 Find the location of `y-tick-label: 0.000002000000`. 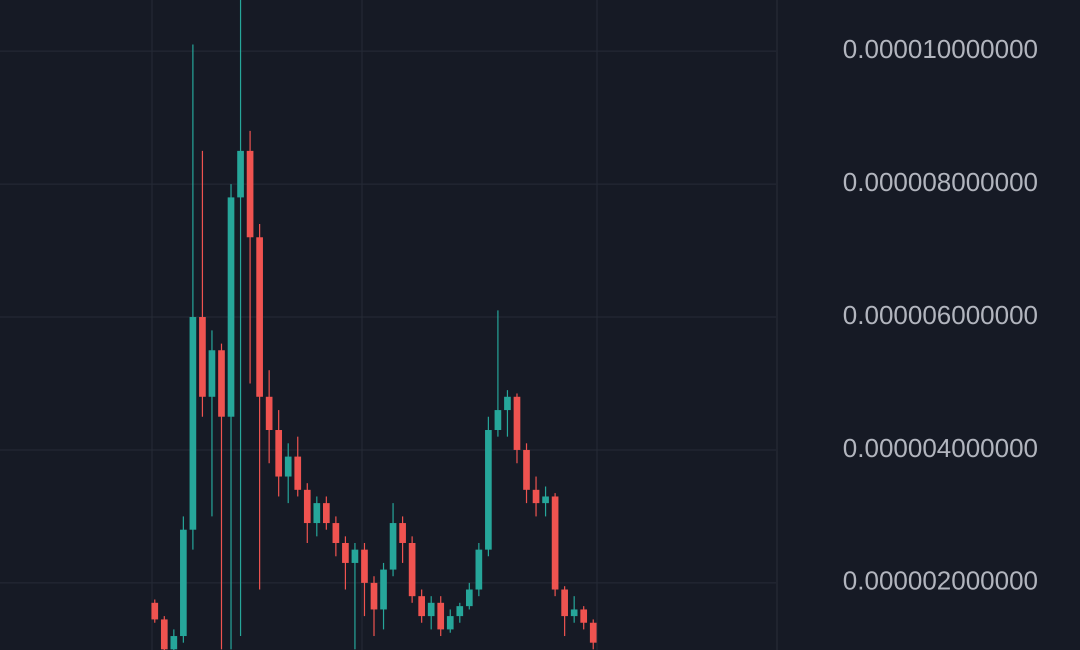

y-tick-label: 0.000002000000 is located at coordinates (940, 581).